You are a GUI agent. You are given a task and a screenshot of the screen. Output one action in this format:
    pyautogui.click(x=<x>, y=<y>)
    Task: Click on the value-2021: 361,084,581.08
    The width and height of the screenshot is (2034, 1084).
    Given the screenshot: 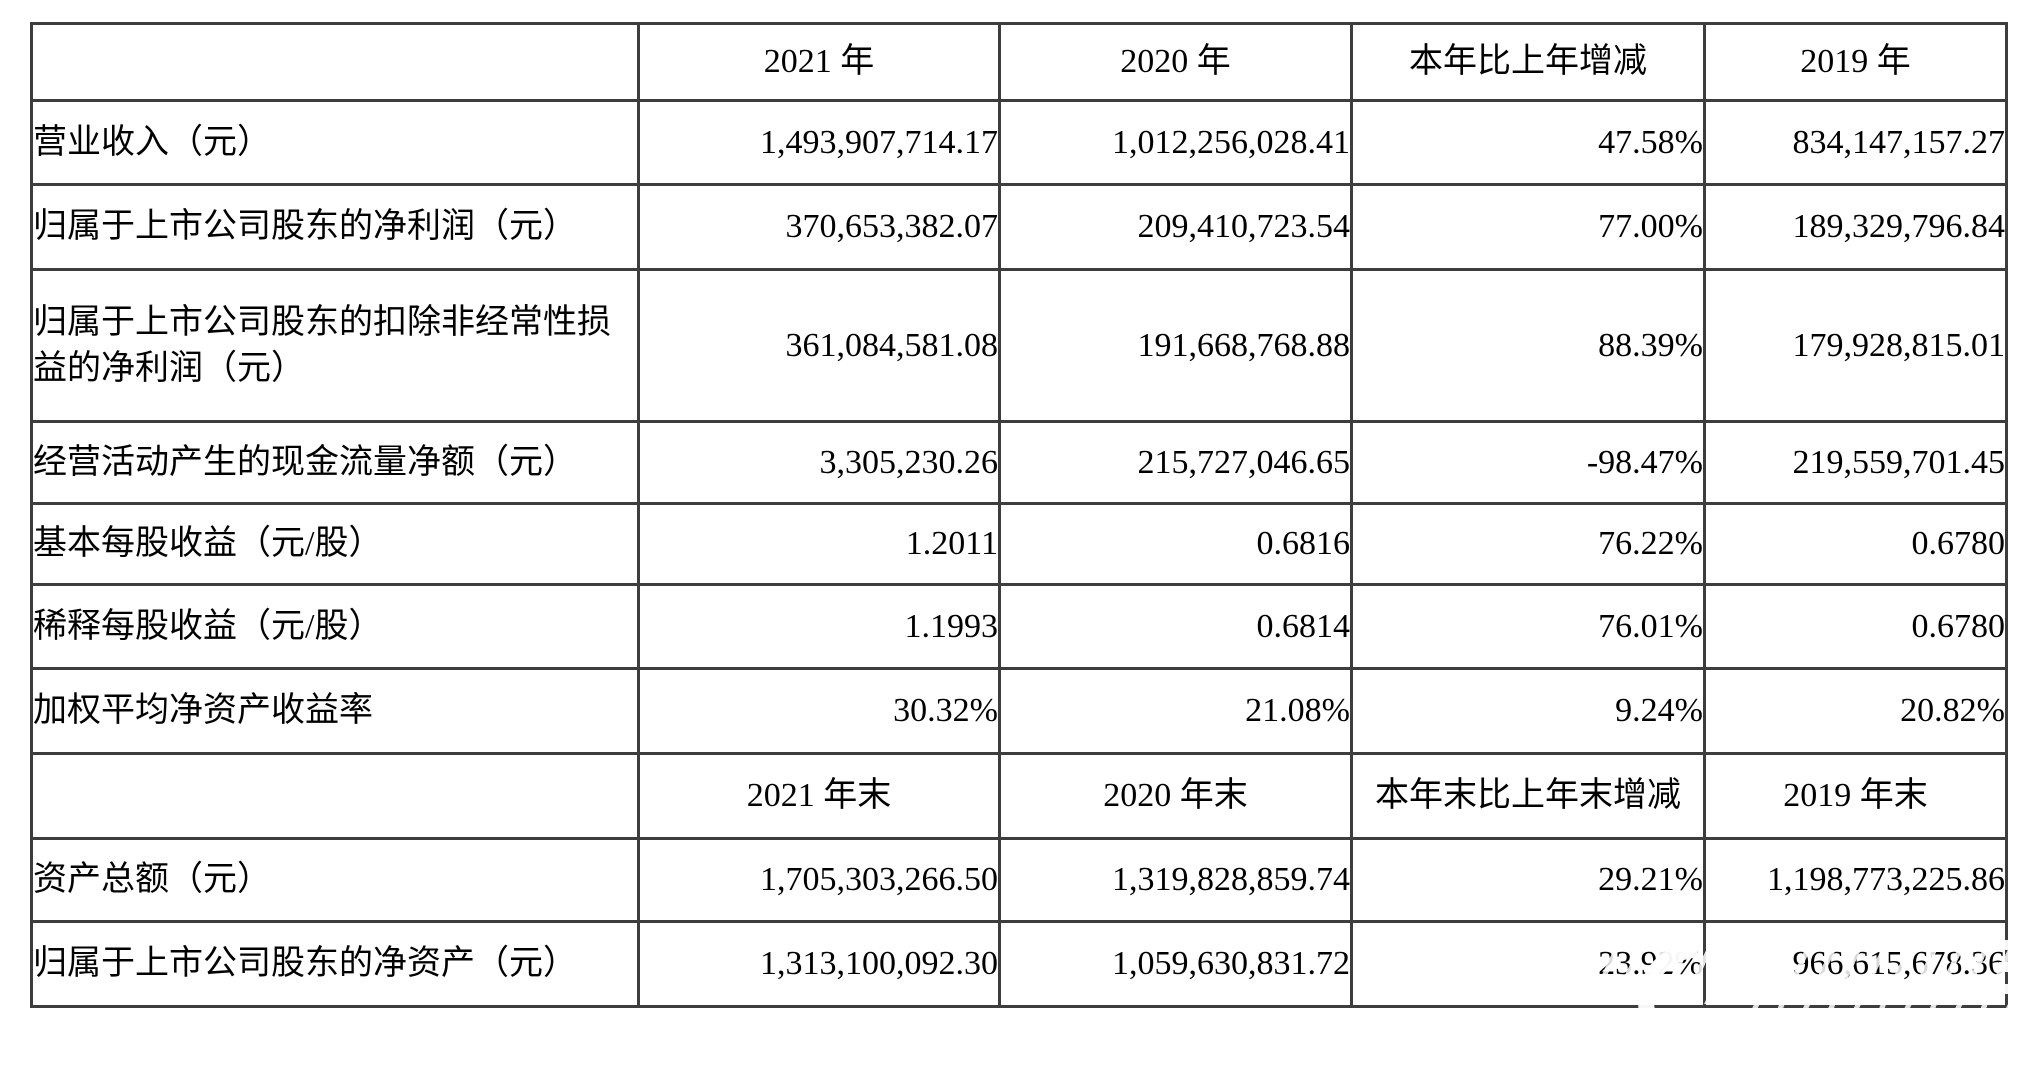 What is the action you would take?
    pyautogui.click(x=819, y=345)
    